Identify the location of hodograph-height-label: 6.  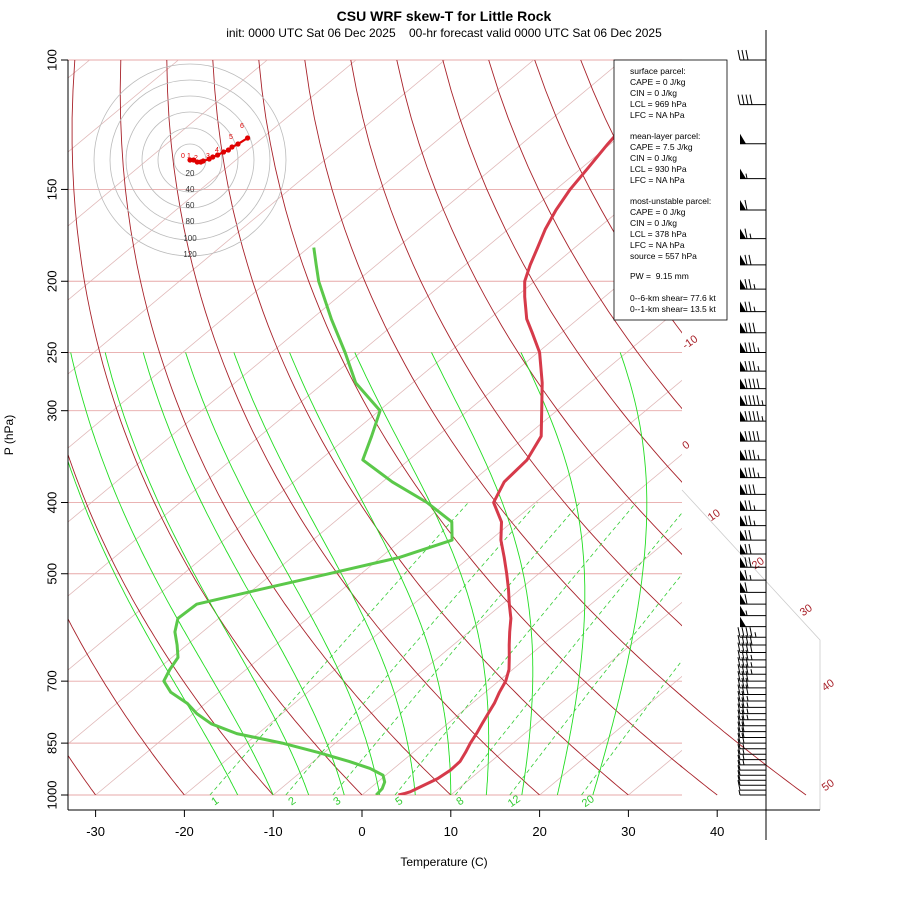
(242, 126).